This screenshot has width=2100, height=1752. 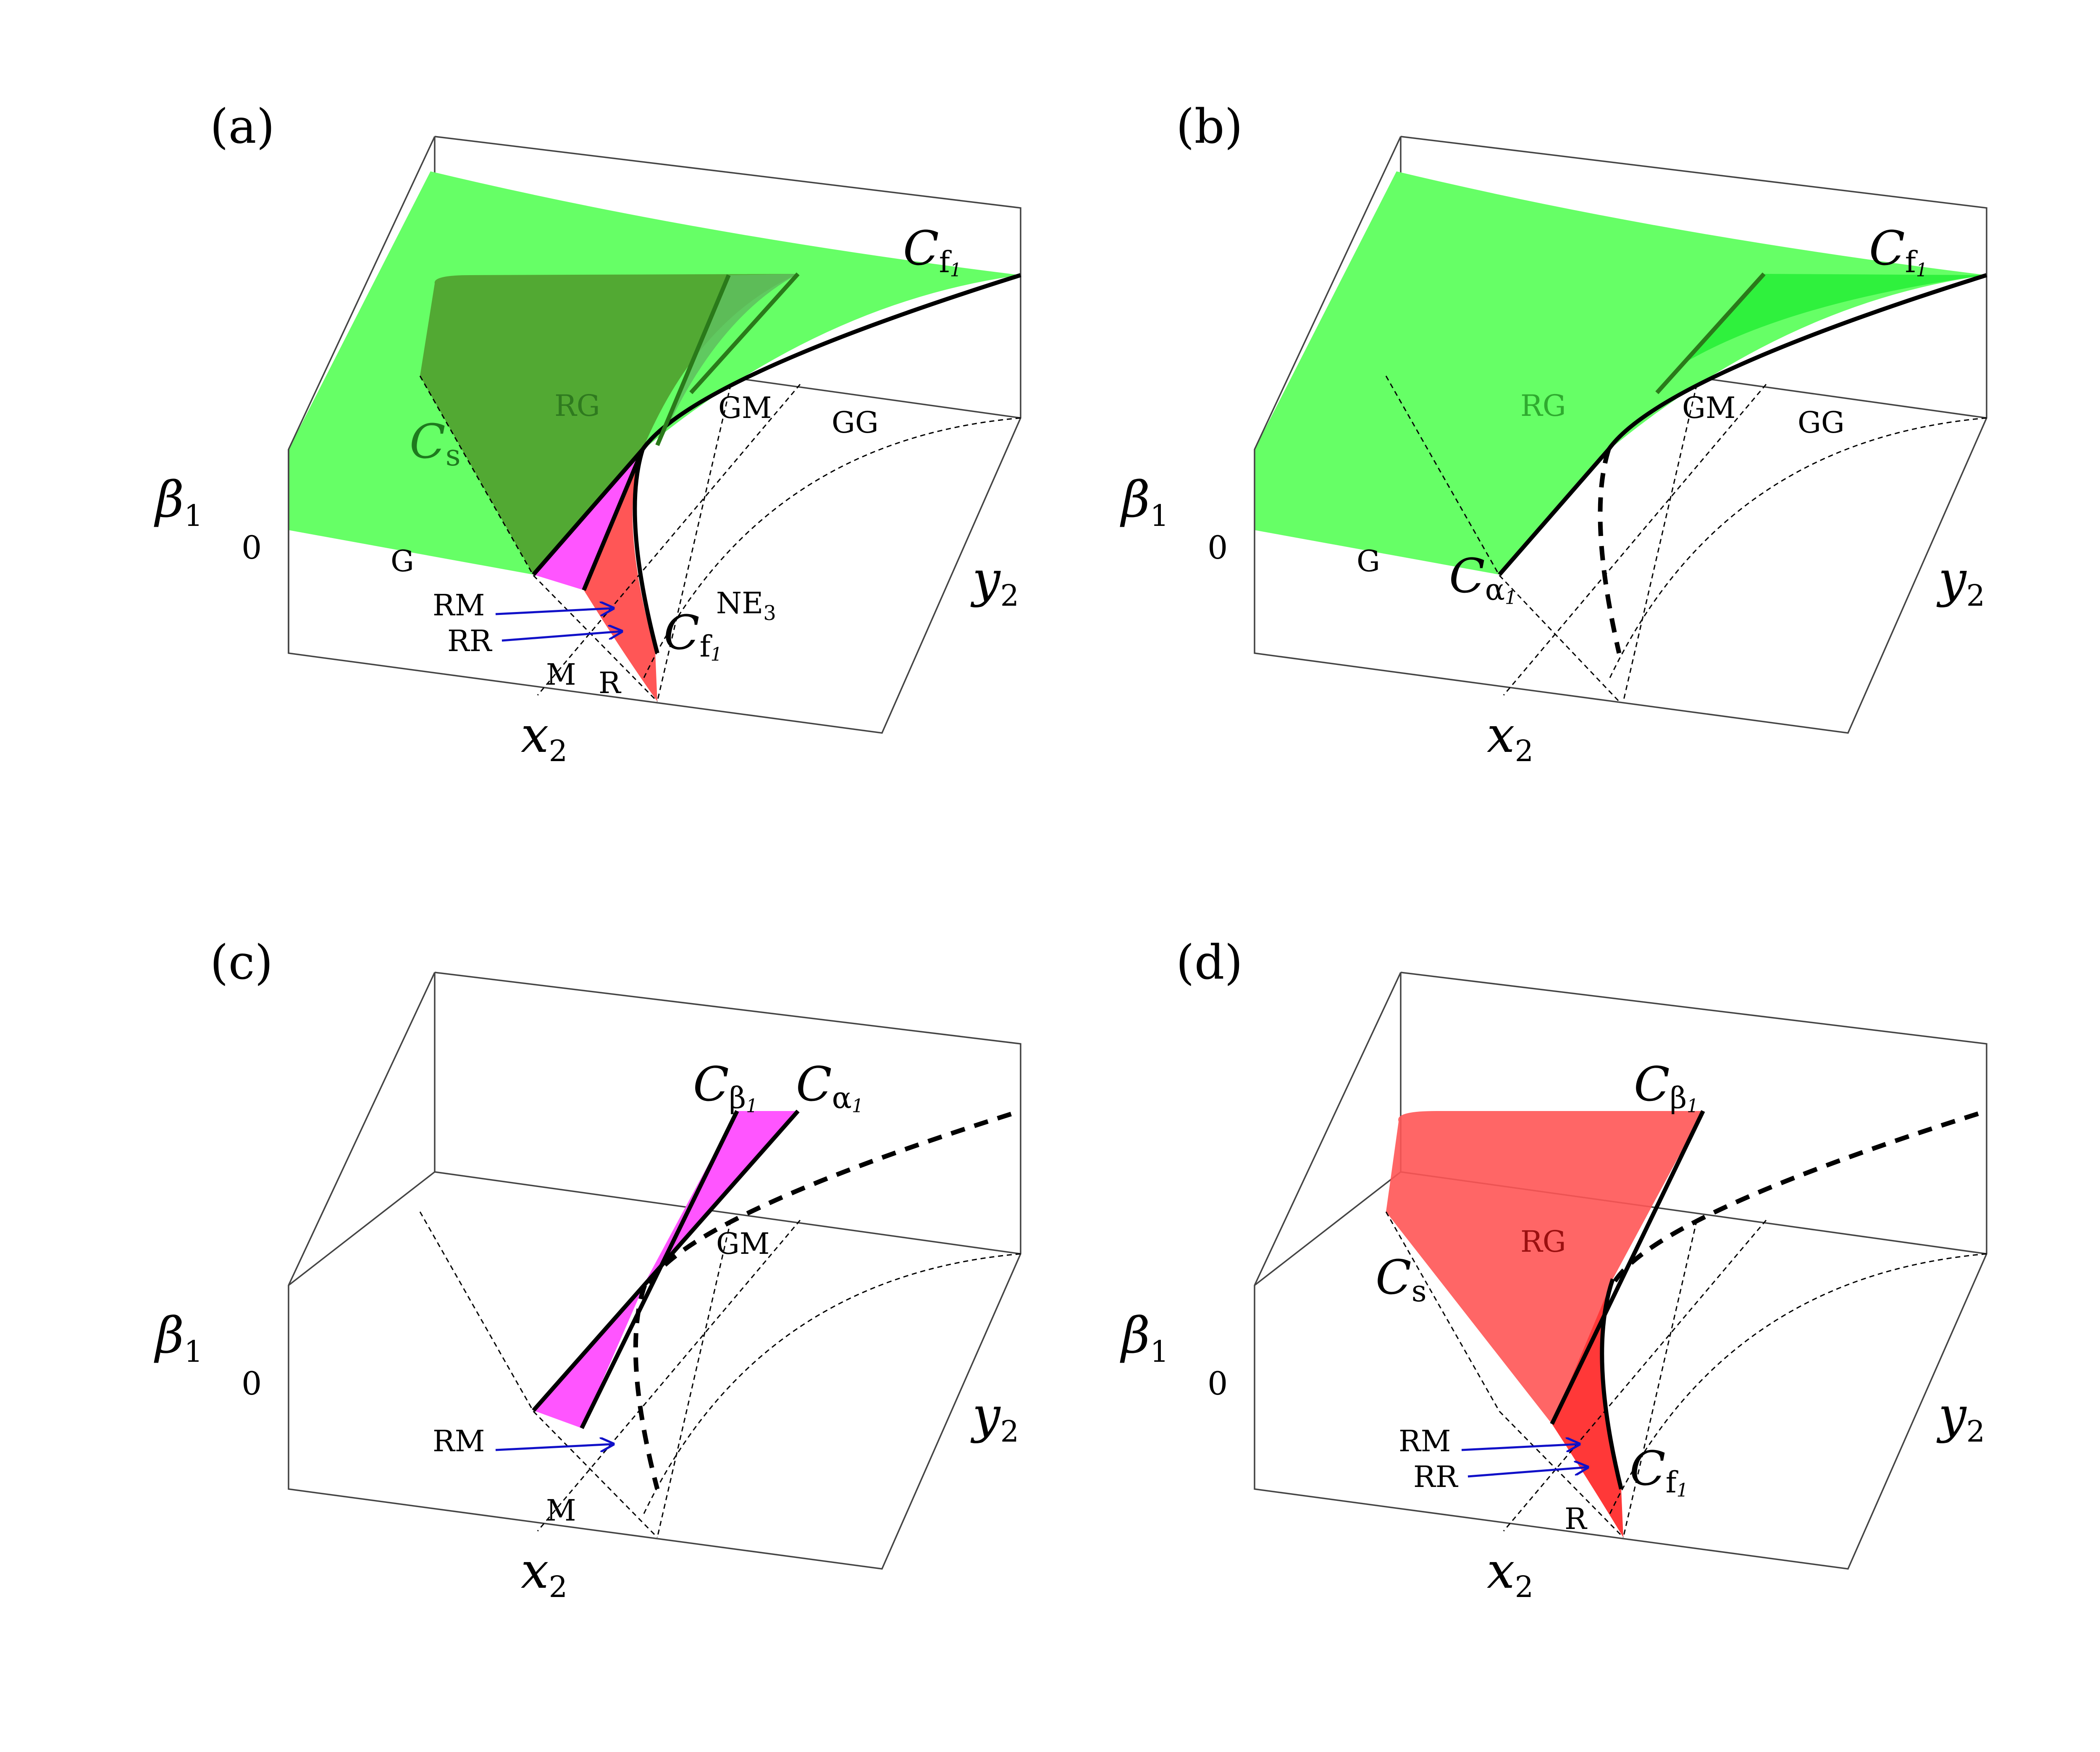 What do you see at coordinates (932, 251) in the screenshot?
I see `curve-label-cf1-top: Cf1` at bounding box center [932, 251].